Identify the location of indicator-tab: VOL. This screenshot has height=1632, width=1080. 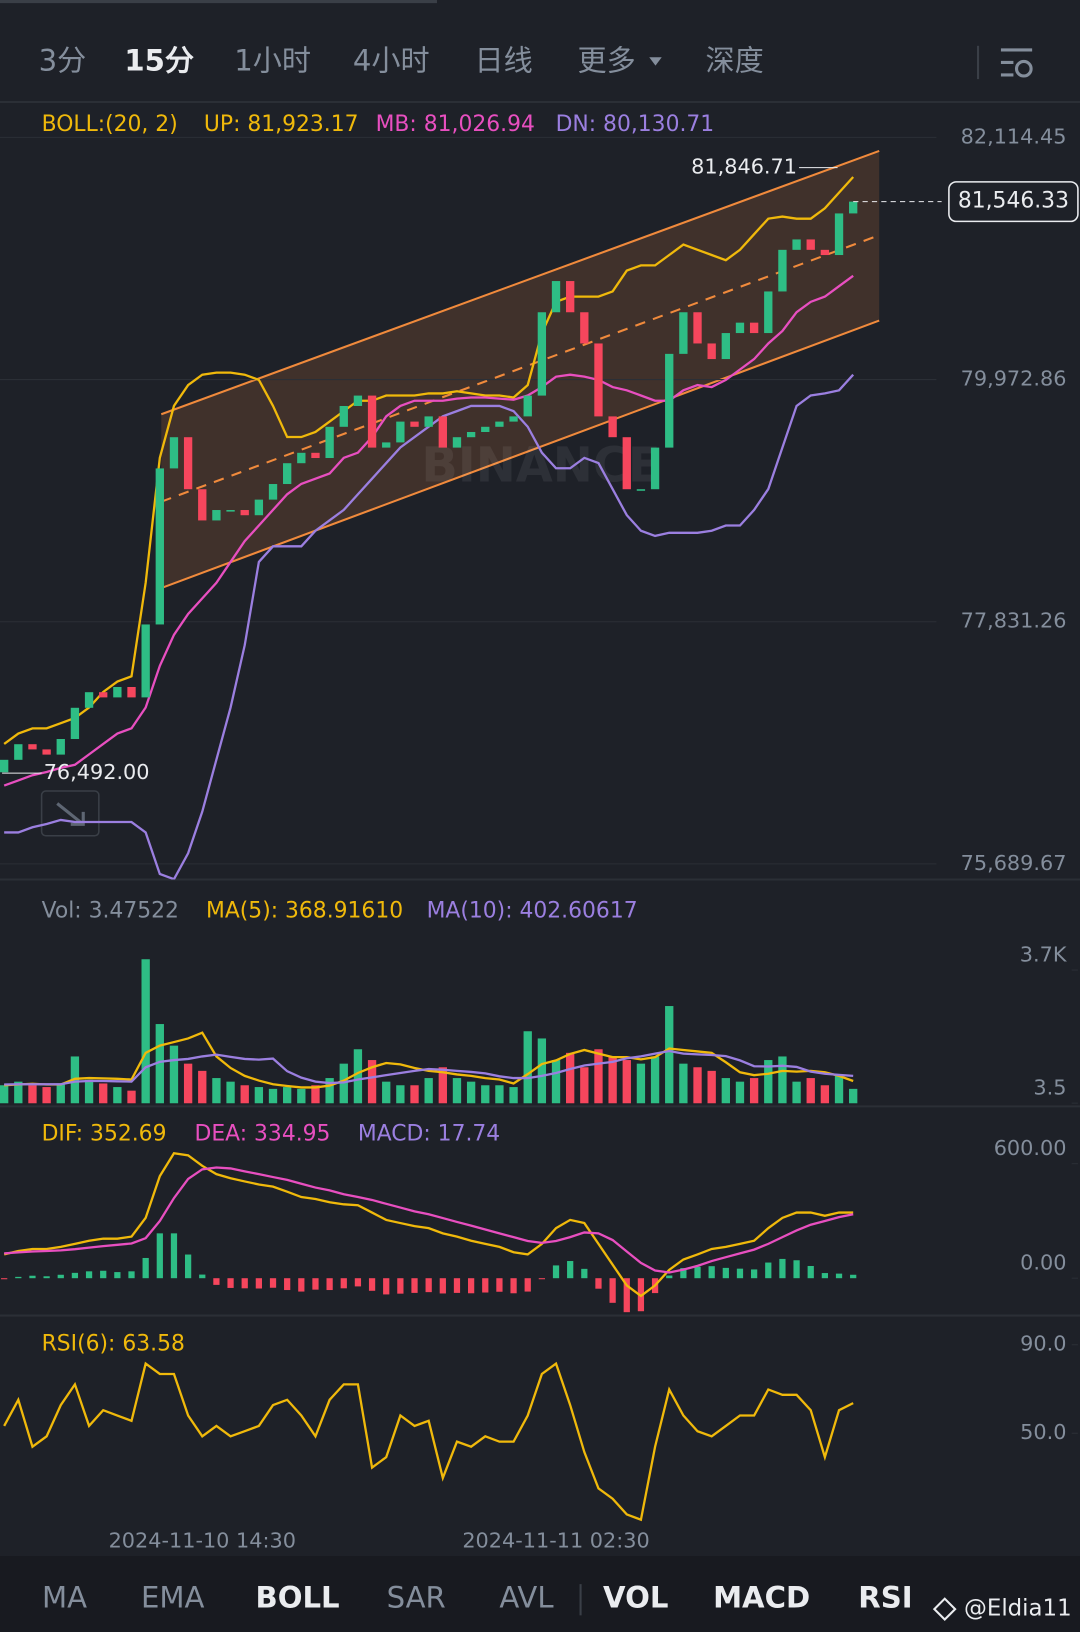
(635, 1598).